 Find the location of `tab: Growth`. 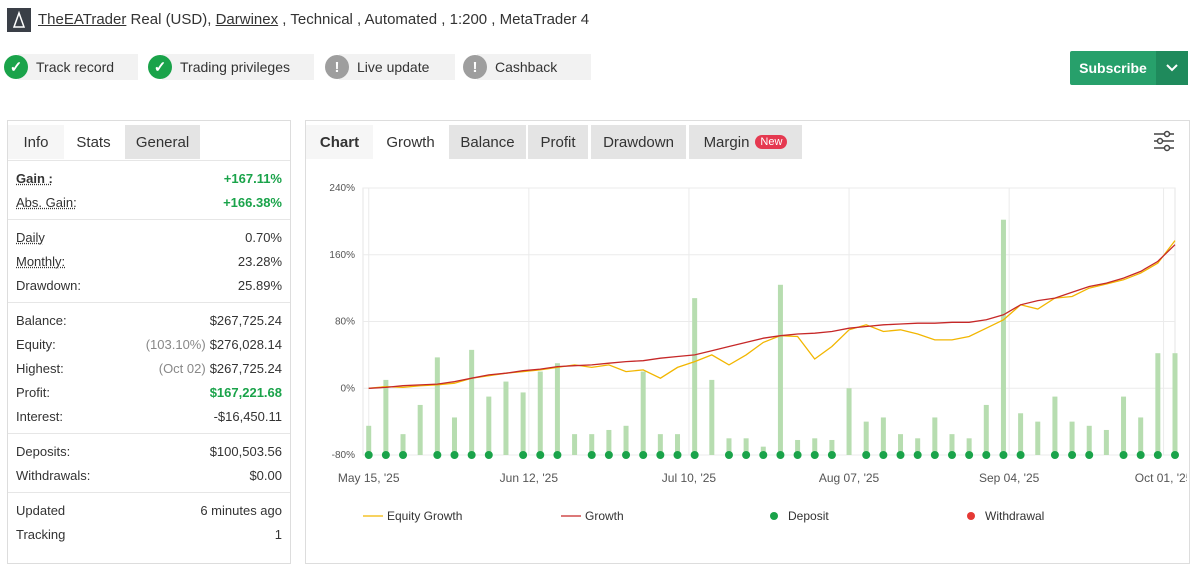

tab: Growth is located at coordinates (410, 142).